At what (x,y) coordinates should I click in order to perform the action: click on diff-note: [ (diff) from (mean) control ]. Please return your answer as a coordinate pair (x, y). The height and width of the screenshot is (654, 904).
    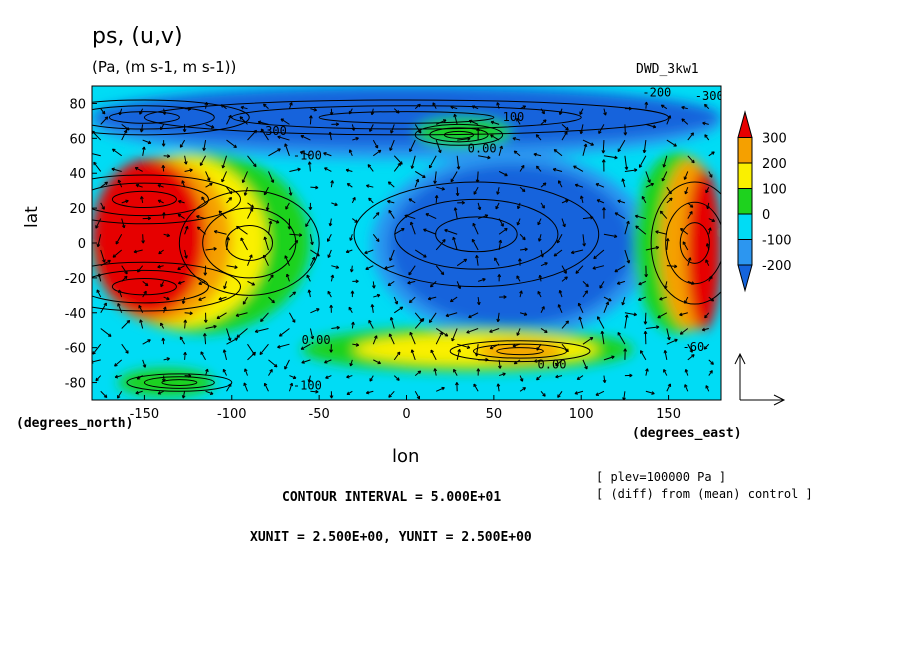
    Looking at the image, I should click on (704, 494).